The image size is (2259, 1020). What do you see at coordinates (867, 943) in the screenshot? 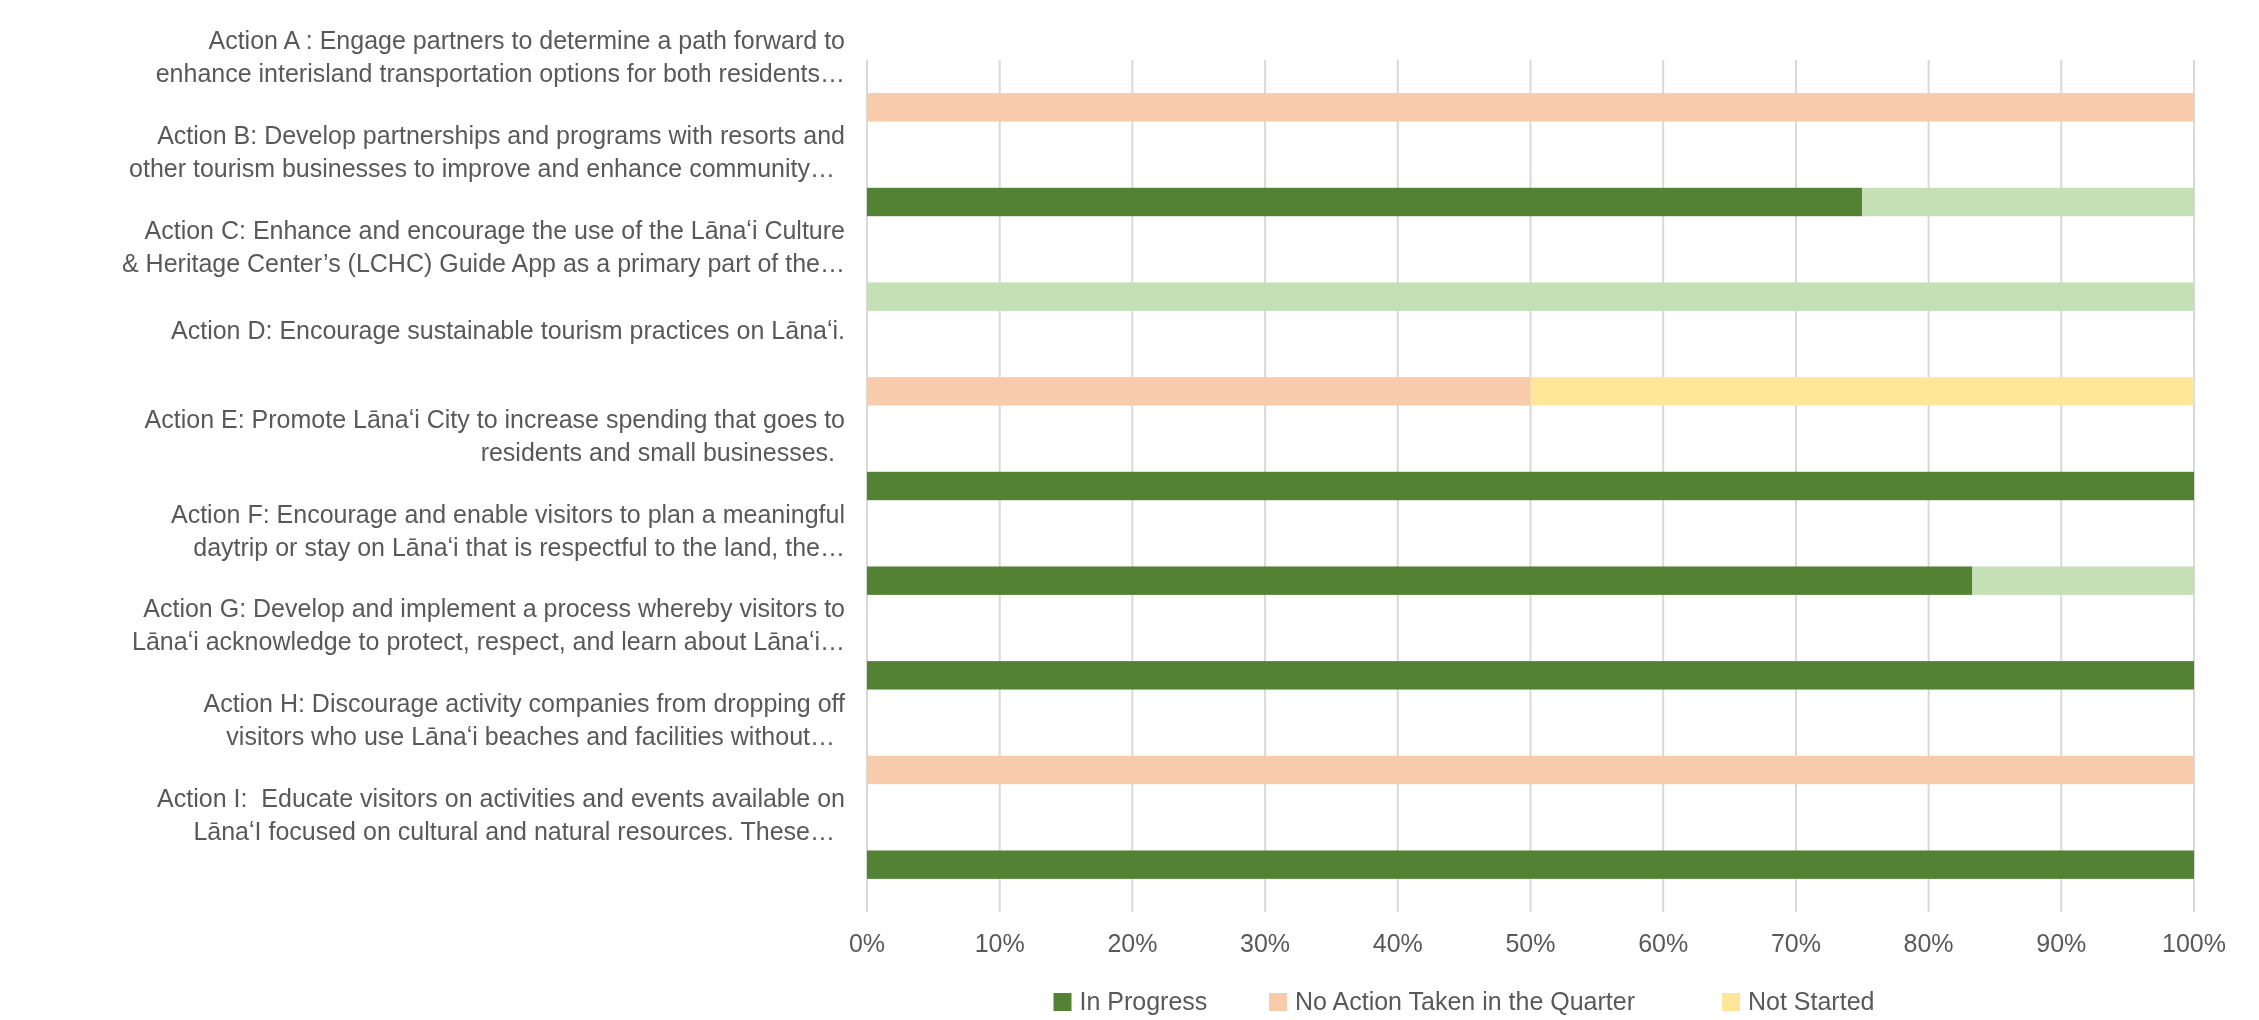
I see `x-tick-label: 0%` at bounding box center [867, 943].